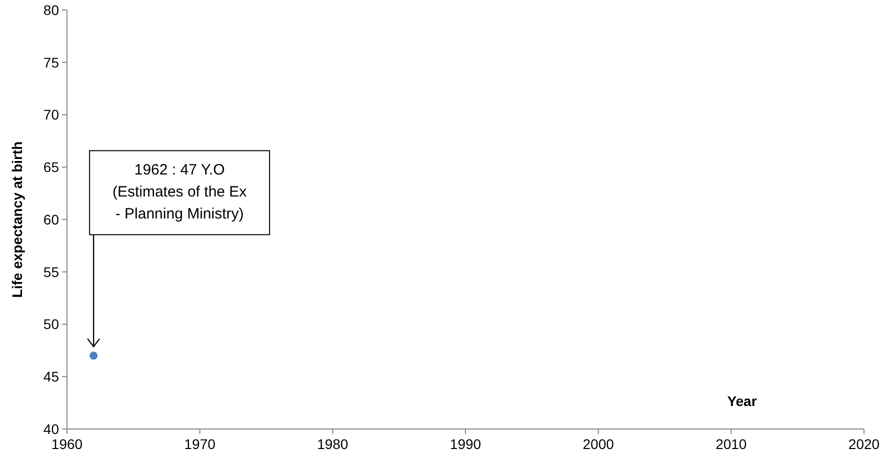 Image resolution: width=886 pixels, height=469 pixels. What do you see at coordinates (51, 376) in the screenshot?
I see `y-tick-label: 45` at bounding box center [51, 376].